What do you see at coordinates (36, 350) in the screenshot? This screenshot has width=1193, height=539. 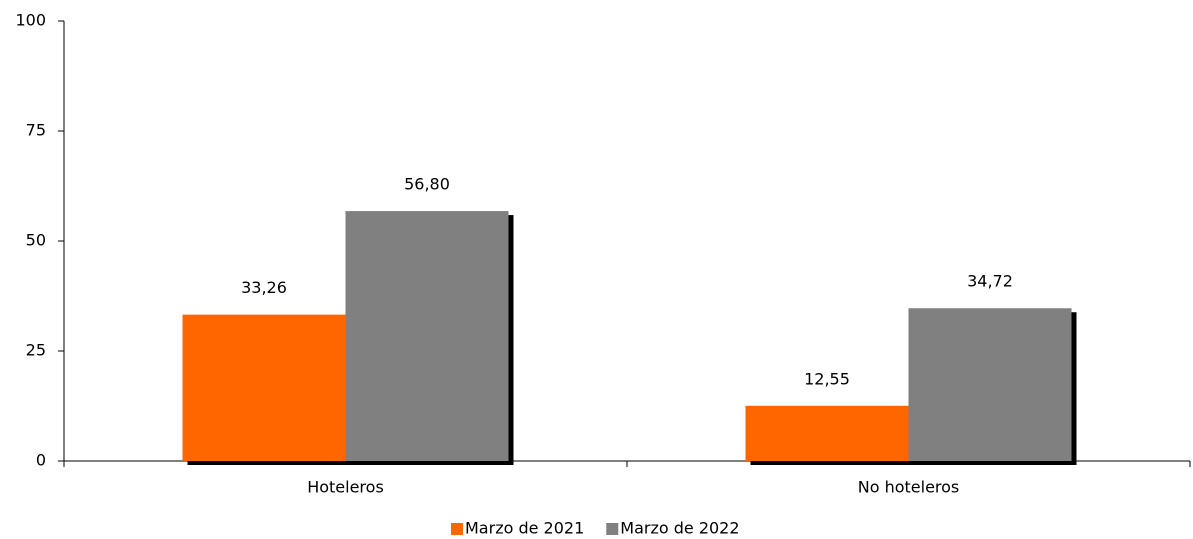 I see `y-tick-label: 25` at bounding box center [36, 350].